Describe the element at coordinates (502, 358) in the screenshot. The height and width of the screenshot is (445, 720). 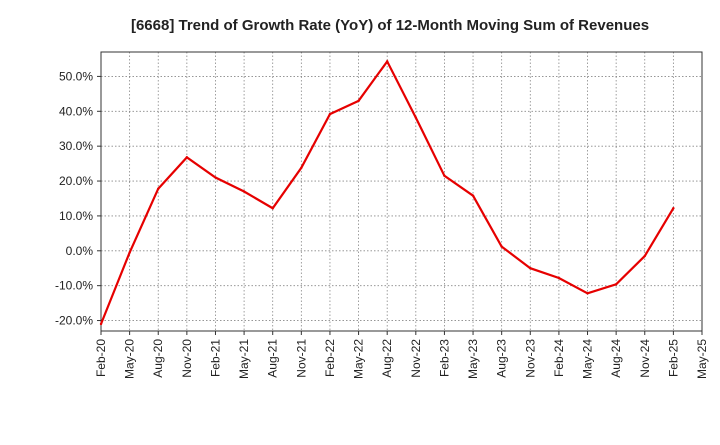
I see `x-tick-label: Aug-23` at that location.